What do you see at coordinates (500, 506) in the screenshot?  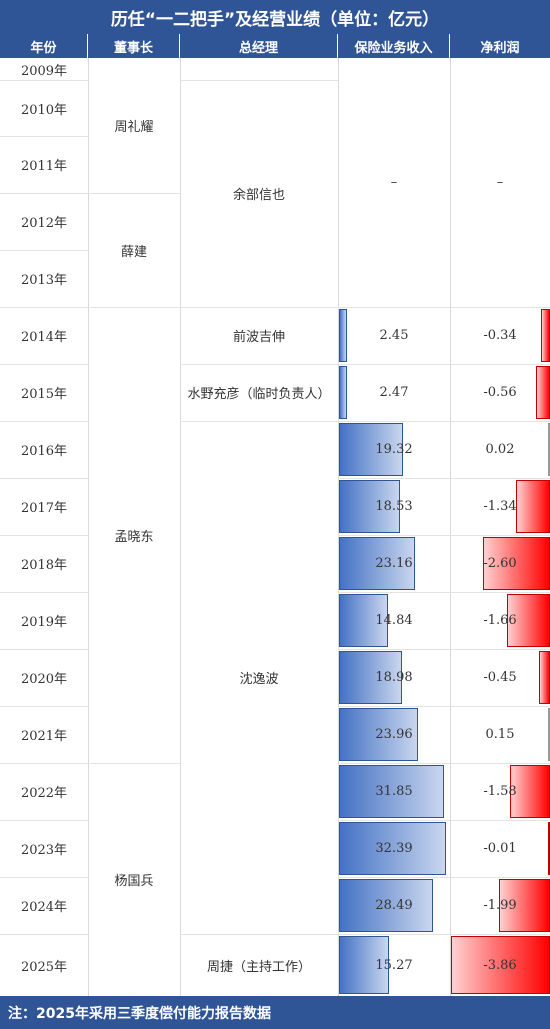 I see `profit-label: -1.34` at bounding box center [500, 506].